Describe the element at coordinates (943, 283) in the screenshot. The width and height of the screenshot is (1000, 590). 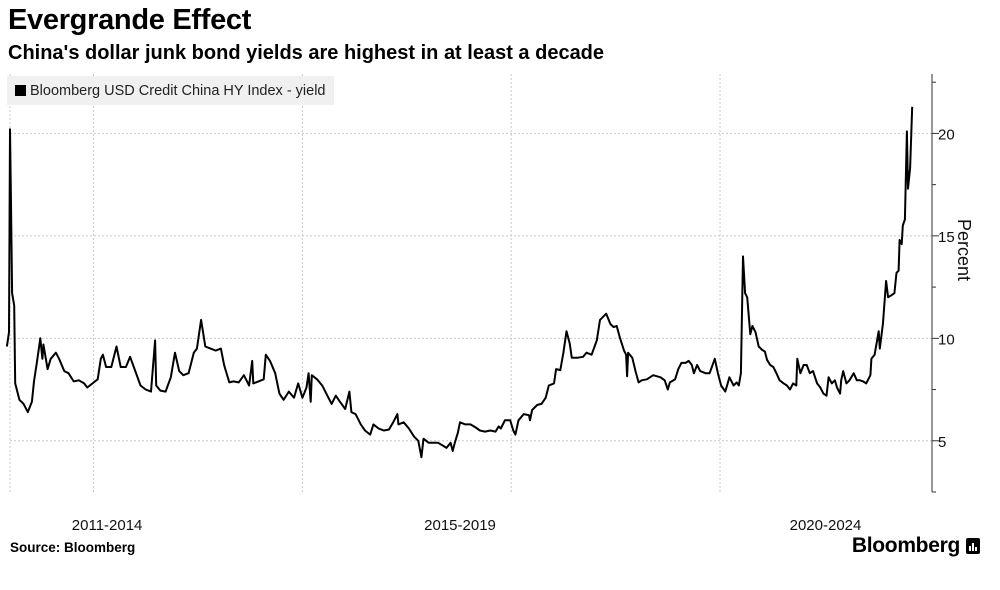
I see `y-axis: 5 10 15 20` at that location.